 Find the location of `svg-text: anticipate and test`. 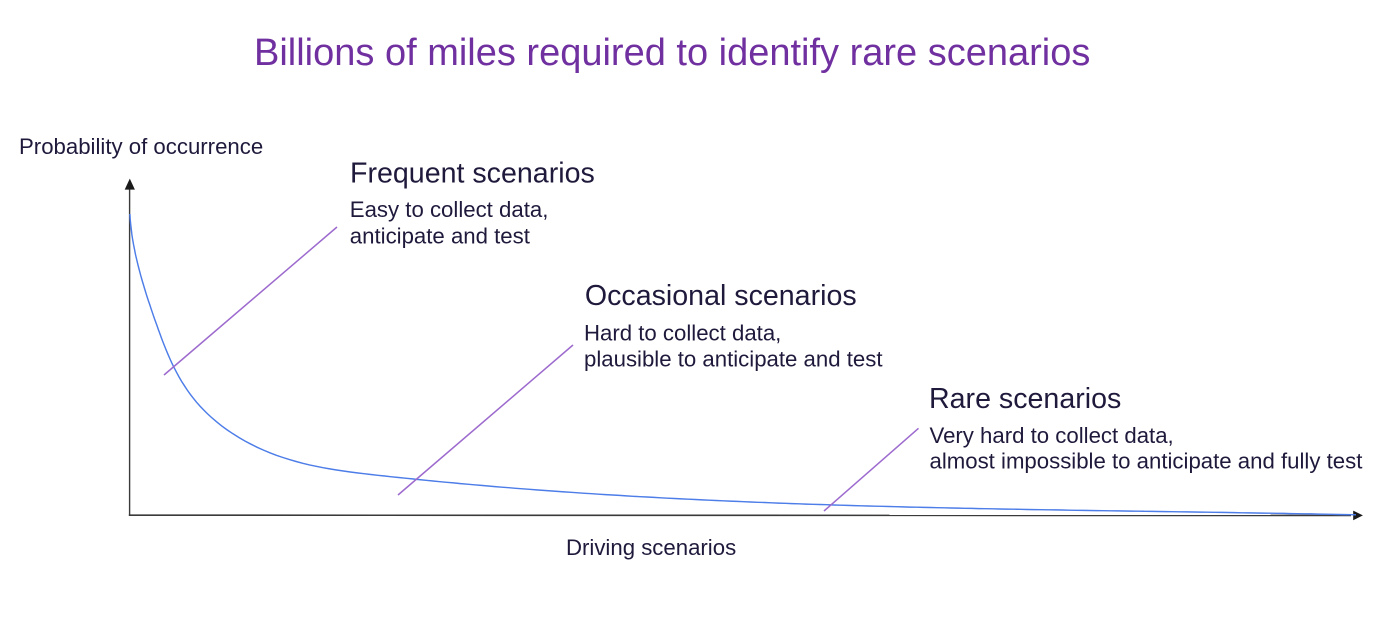

svg-text: anticipate and test is located at coordinates (440, 235).